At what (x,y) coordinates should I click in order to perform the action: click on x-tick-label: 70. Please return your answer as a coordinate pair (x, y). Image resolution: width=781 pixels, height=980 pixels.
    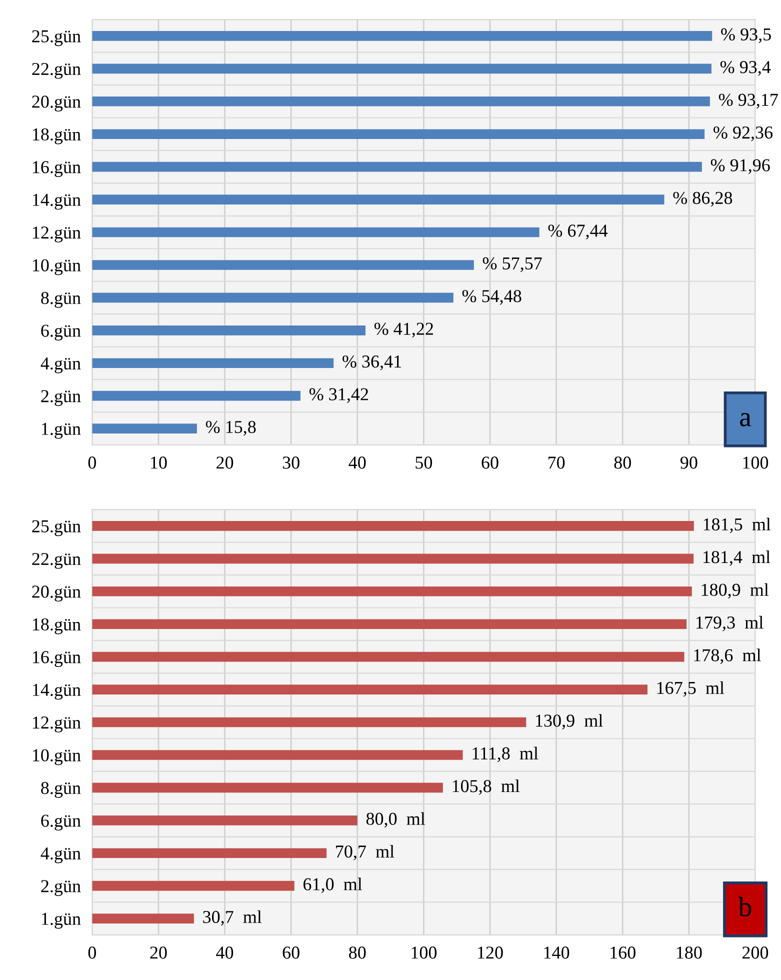
    Looking at the image, I should click on (556, 462).